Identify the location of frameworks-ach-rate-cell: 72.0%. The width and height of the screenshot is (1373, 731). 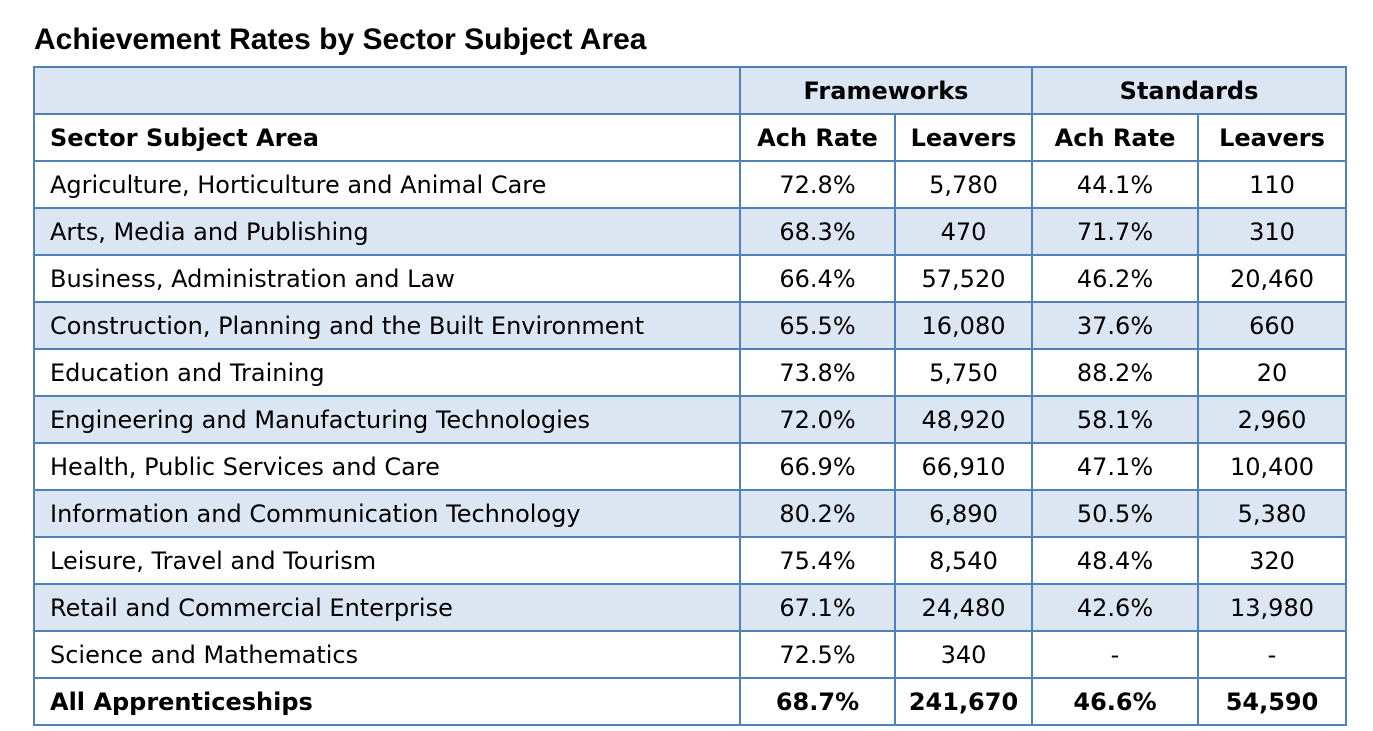
(817, 419).